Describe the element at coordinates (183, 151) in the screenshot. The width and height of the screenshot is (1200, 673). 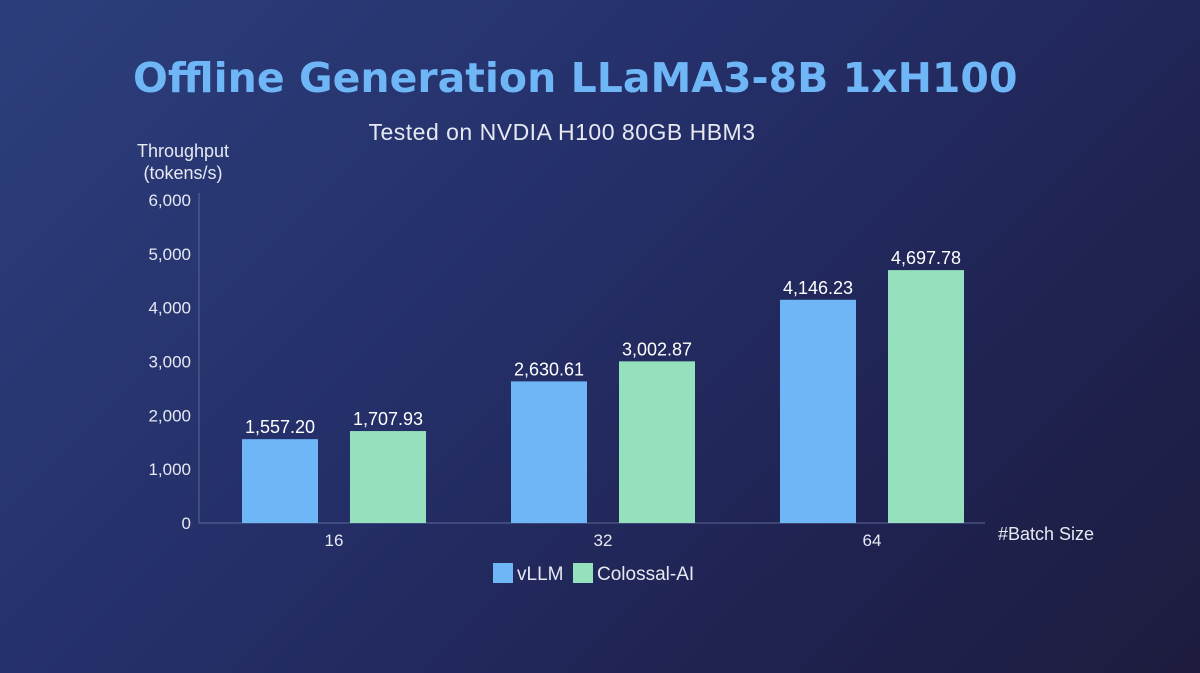
I see `y-axis-label-line1: Throughput` at that location.